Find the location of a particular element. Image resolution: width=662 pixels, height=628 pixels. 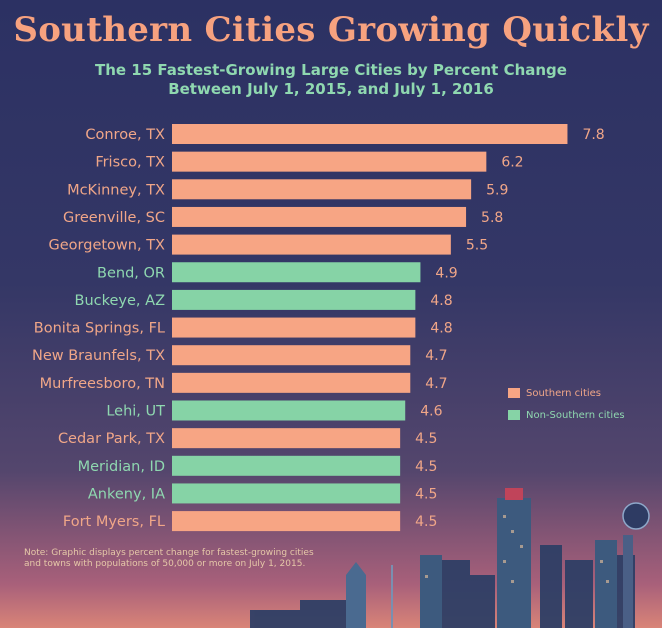

category-label: Georgetown, TX is located at coordinates (107, 246).